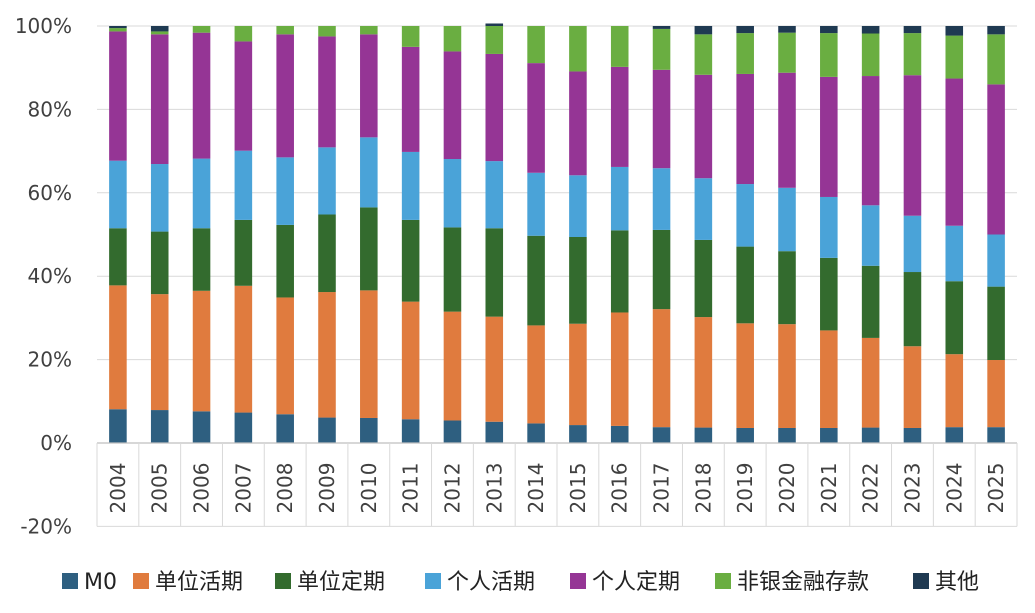  Describe the element at coordinates (50, 109) in the screenshot. I see `y-tick-label: 80%` at that location.